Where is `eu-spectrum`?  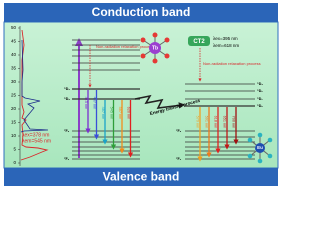 eu-spectrum is located at coordinates (34, 86).